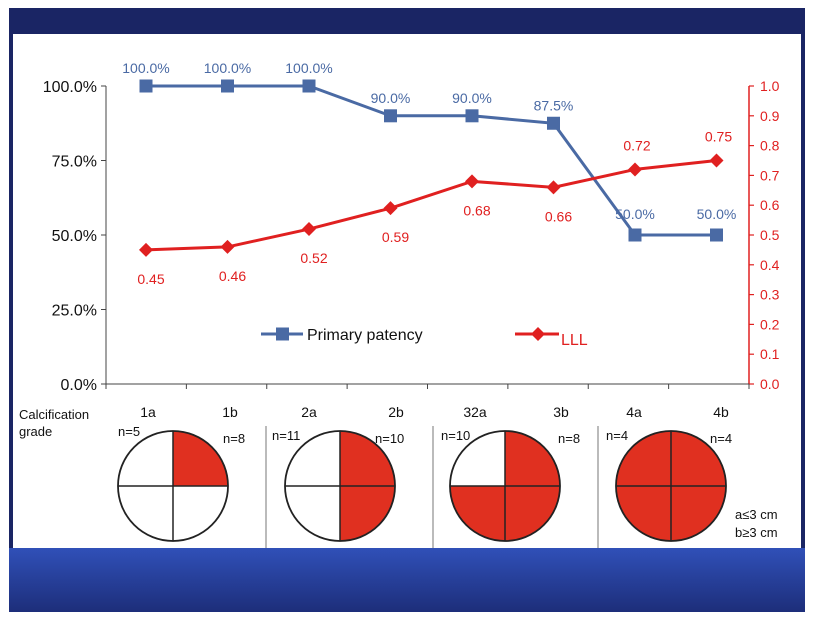 The image size is (814, 618). Describe the element at coordinates (770, 116) in the screenshot. I see `y-right-tick-label: 0.9` at that location.